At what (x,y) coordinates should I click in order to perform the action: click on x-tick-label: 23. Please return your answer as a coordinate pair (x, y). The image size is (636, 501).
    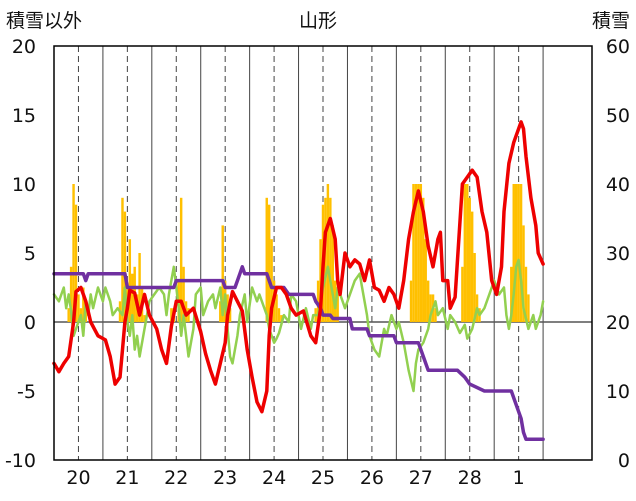
    Looking at the image, I should click on (225, 478).